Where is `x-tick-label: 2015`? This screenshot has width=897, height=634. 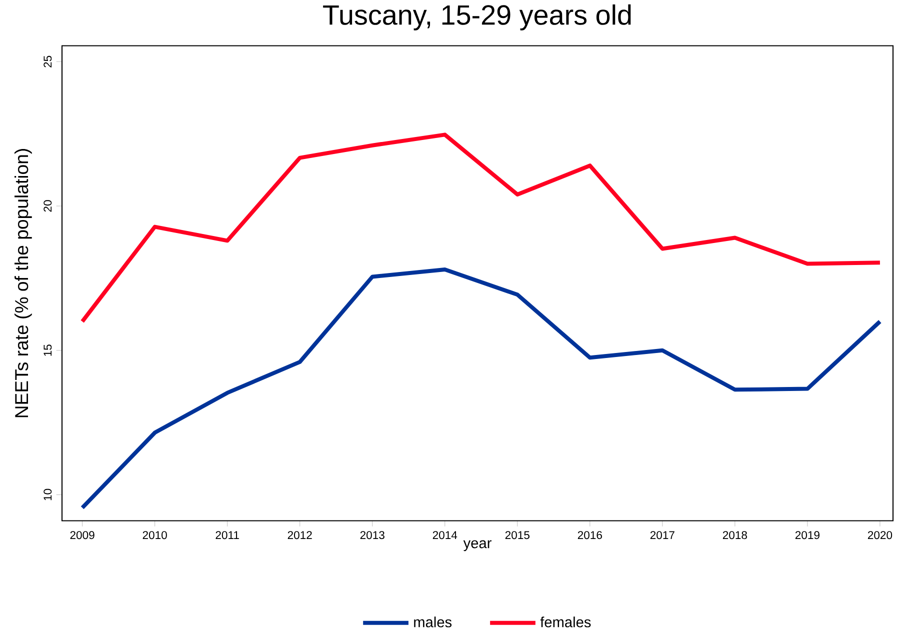
x-tick-label: 2015 is located at coordinates (517, 534).